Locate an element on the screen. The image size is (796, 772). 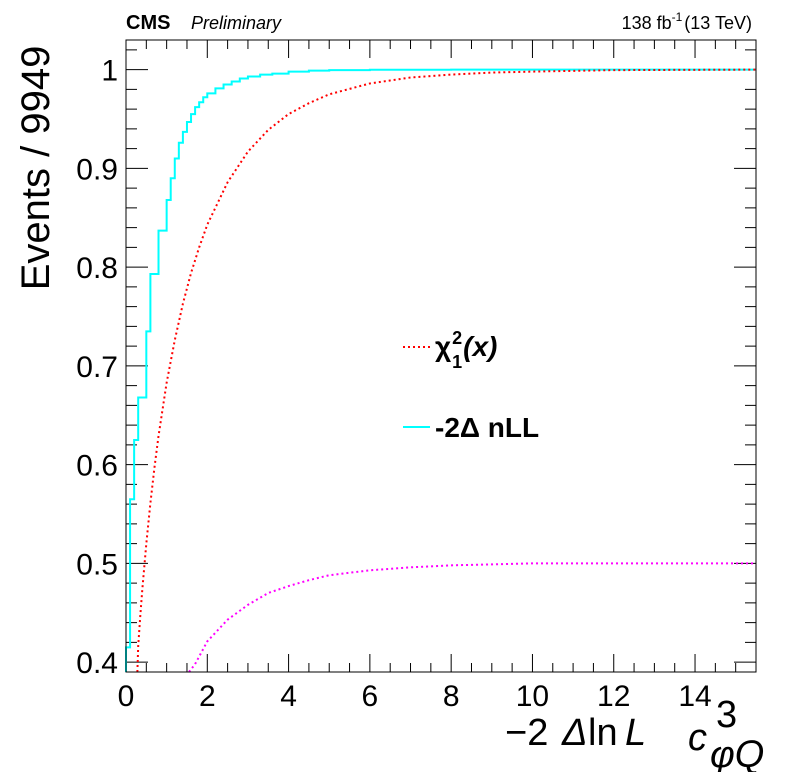
x-axis-label-delta: Δ is located at coordinates (574, 733).